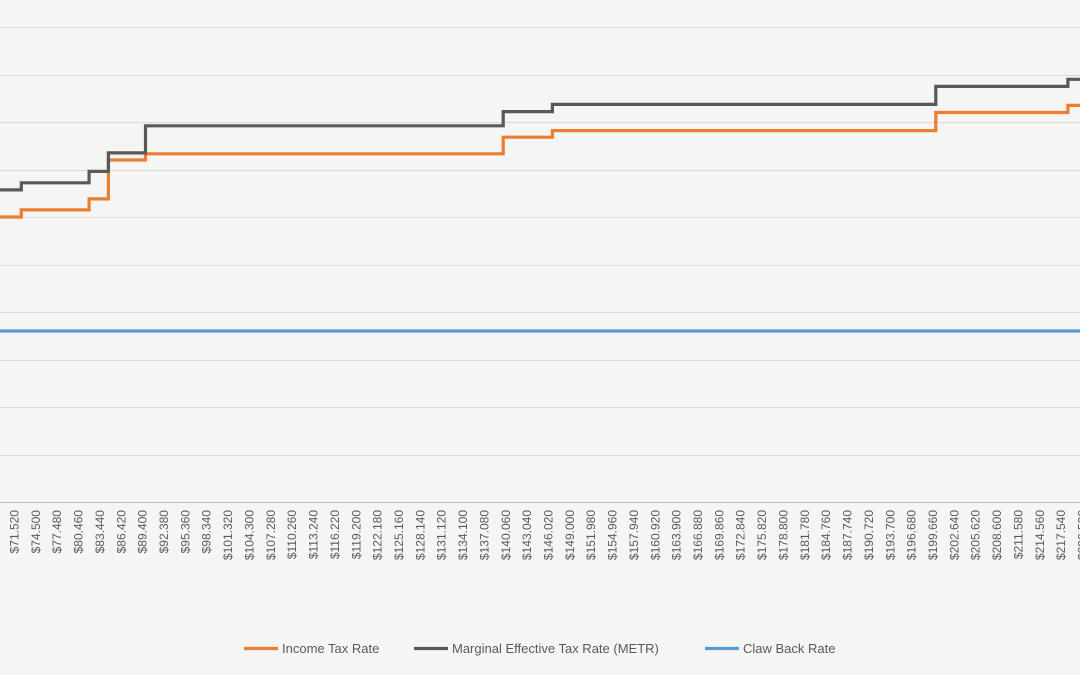 The width and height of the screenshot is (1080, 675). Describe the element at coordinates (549, 535) in the screenshot. I see `x-tick-label: $146.020` at that location.